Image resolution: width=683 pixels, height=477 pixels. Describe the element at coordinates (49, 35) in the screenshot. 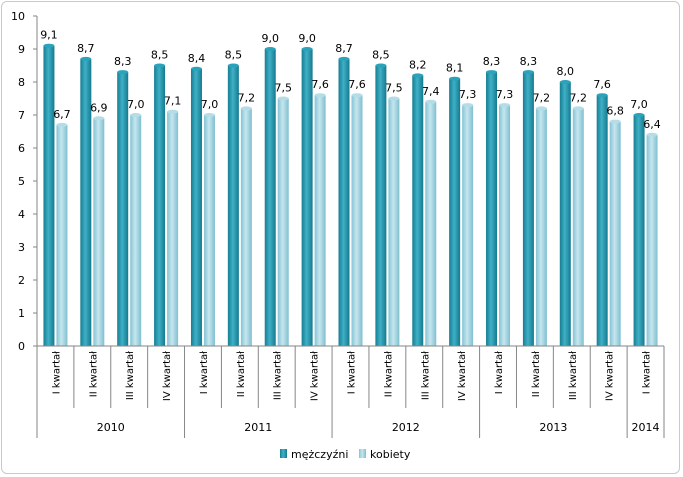

I see `data-label: 9,1` at that location.